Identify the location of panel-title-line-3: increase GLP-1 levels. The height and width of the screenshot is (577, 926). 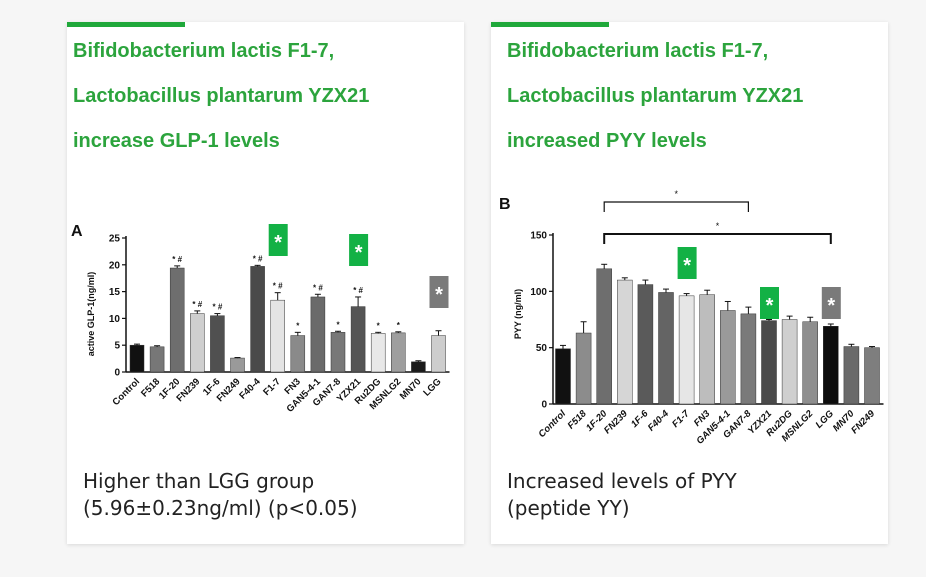
(176, 141).